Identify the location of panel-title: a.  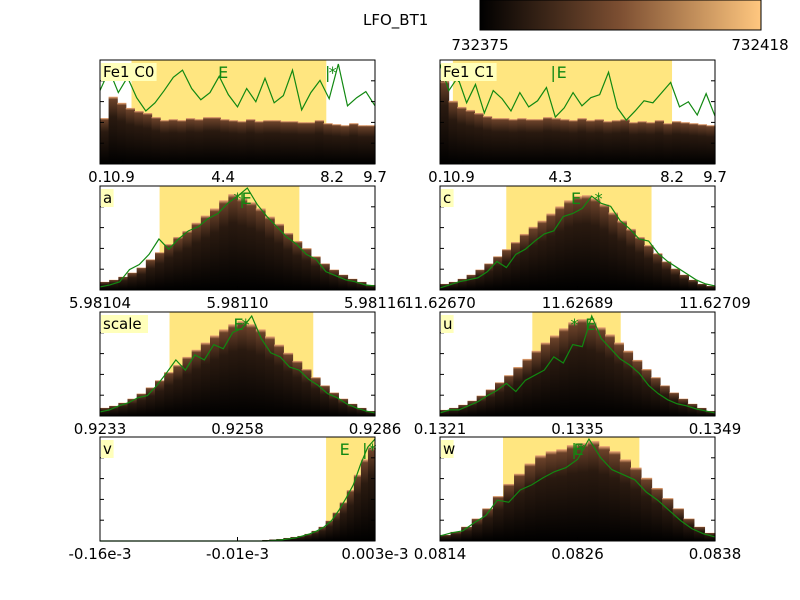
(107, 198).